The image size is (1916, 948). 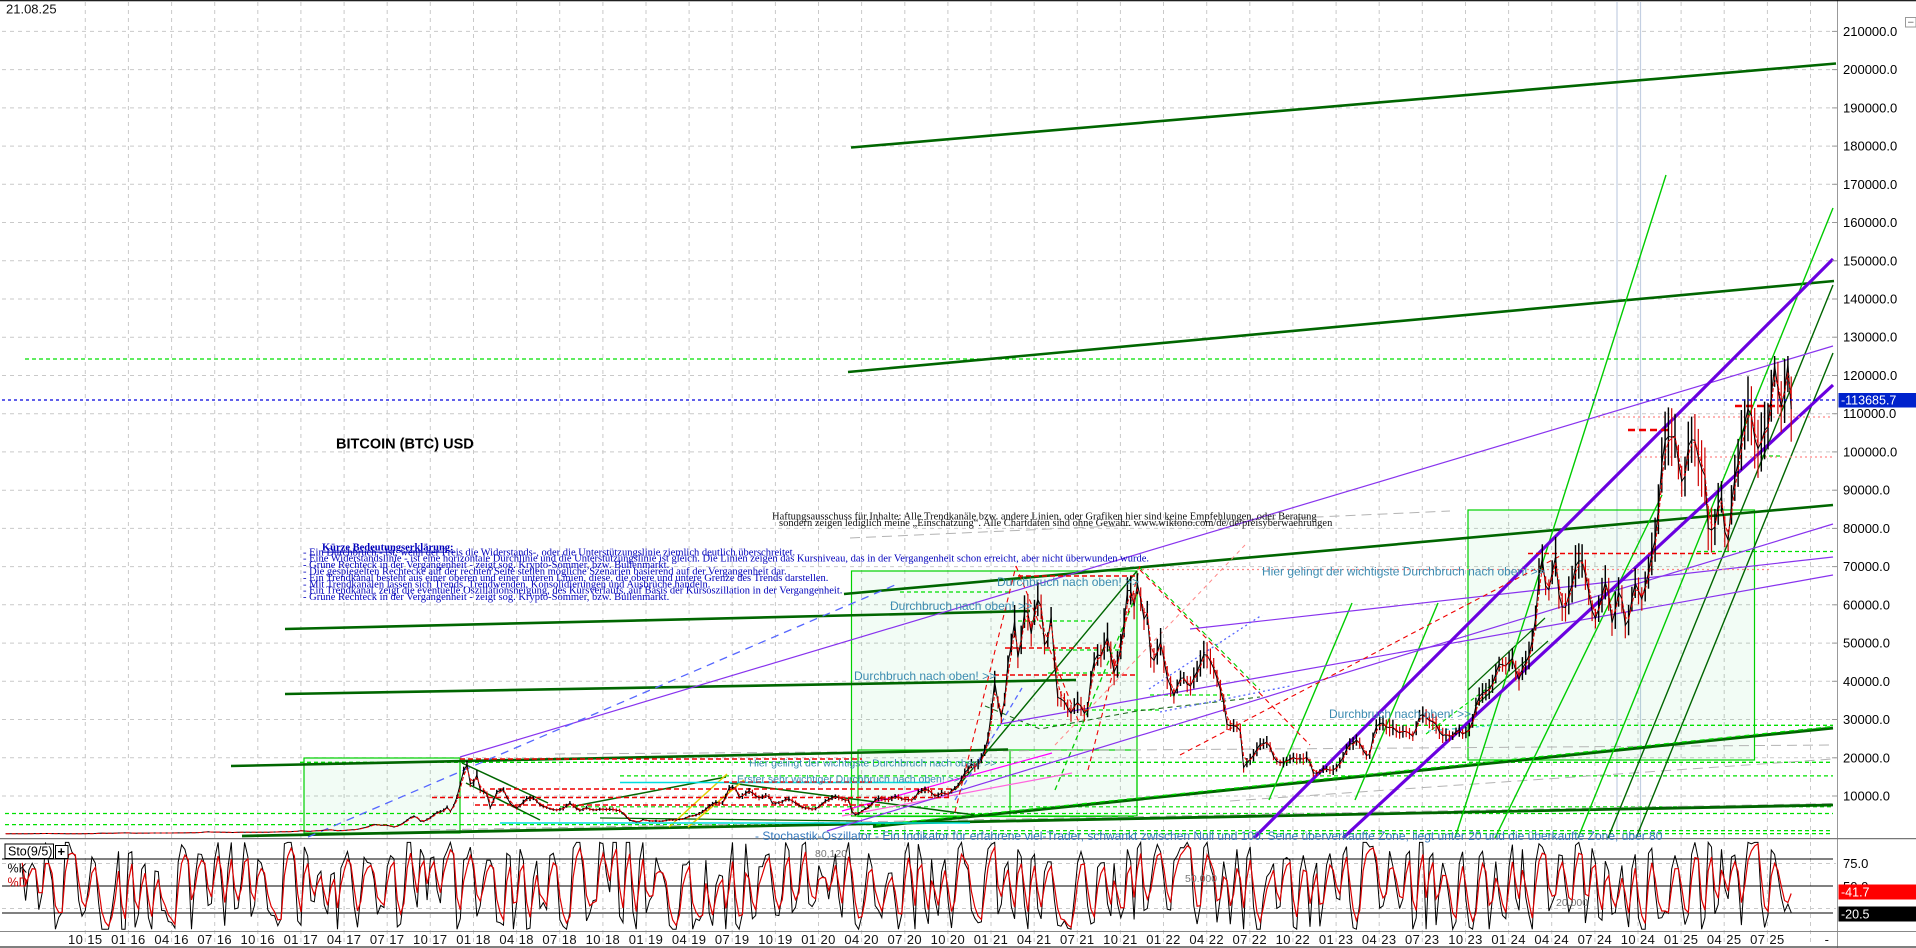 What do you see at coordinates (1870, 146) in the screenshot?
I see `svg-text: 180000.0` at bounding box center [1870, 146].